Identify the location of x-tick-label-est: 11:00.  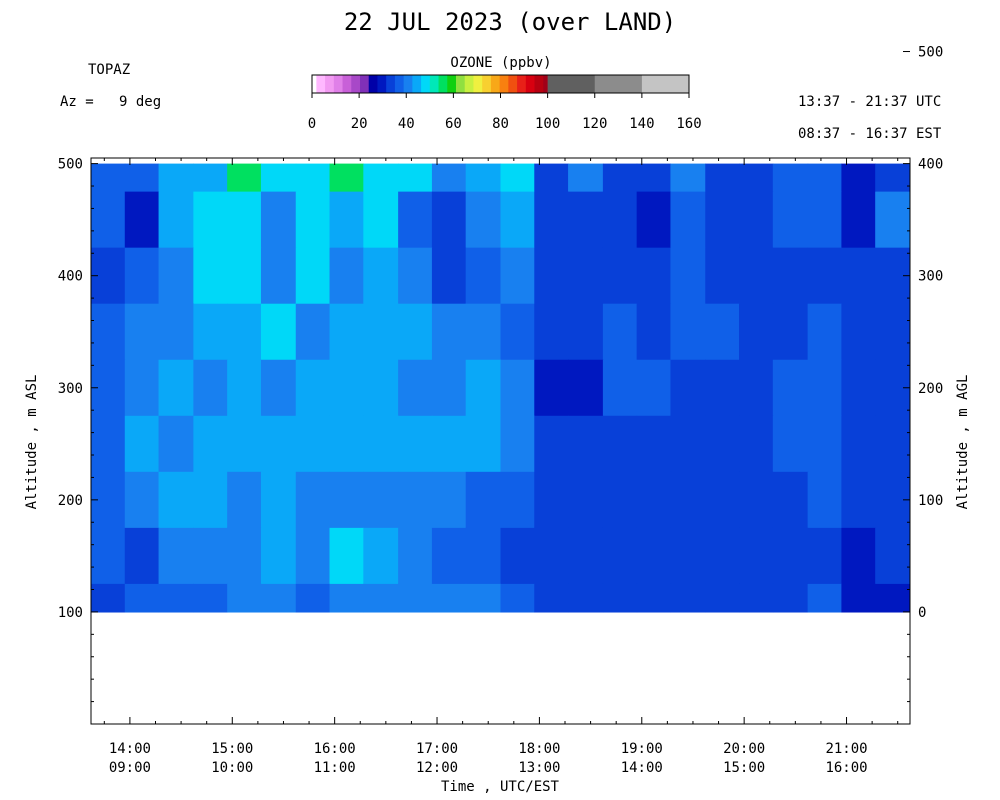
(335, 768).